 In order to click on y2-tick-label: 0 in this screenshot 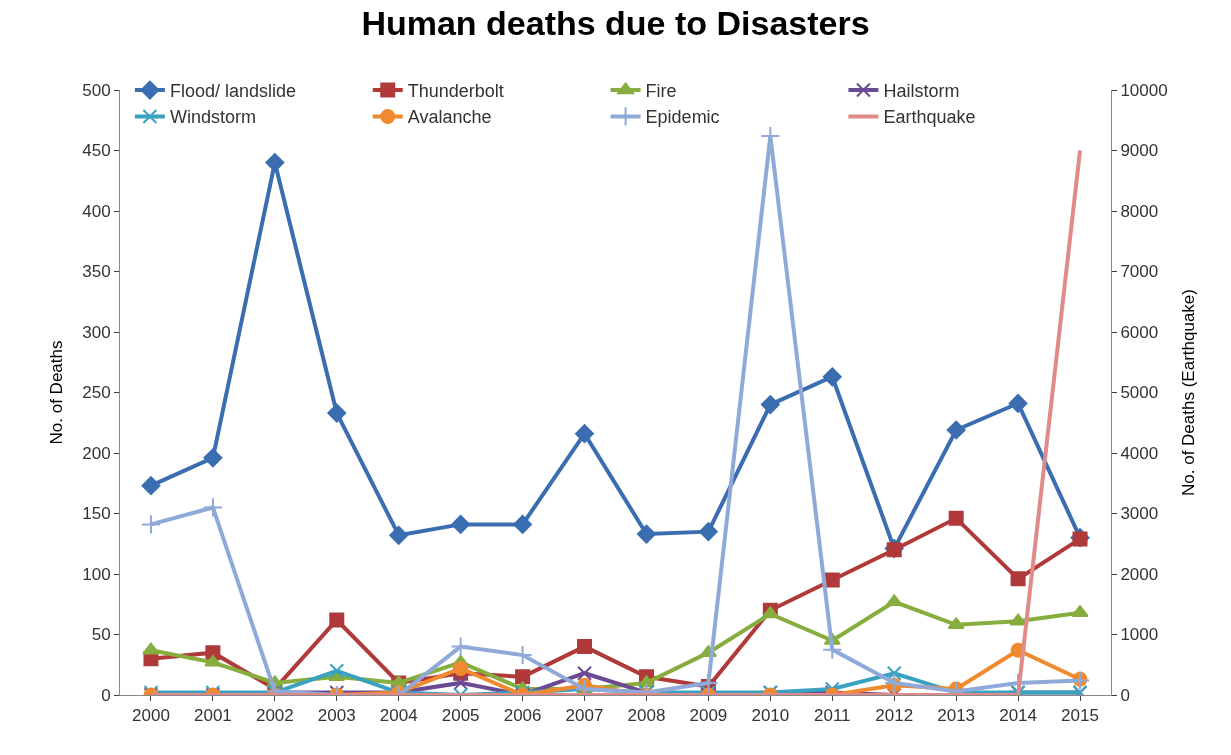, I will do `click(1125, 695)`.